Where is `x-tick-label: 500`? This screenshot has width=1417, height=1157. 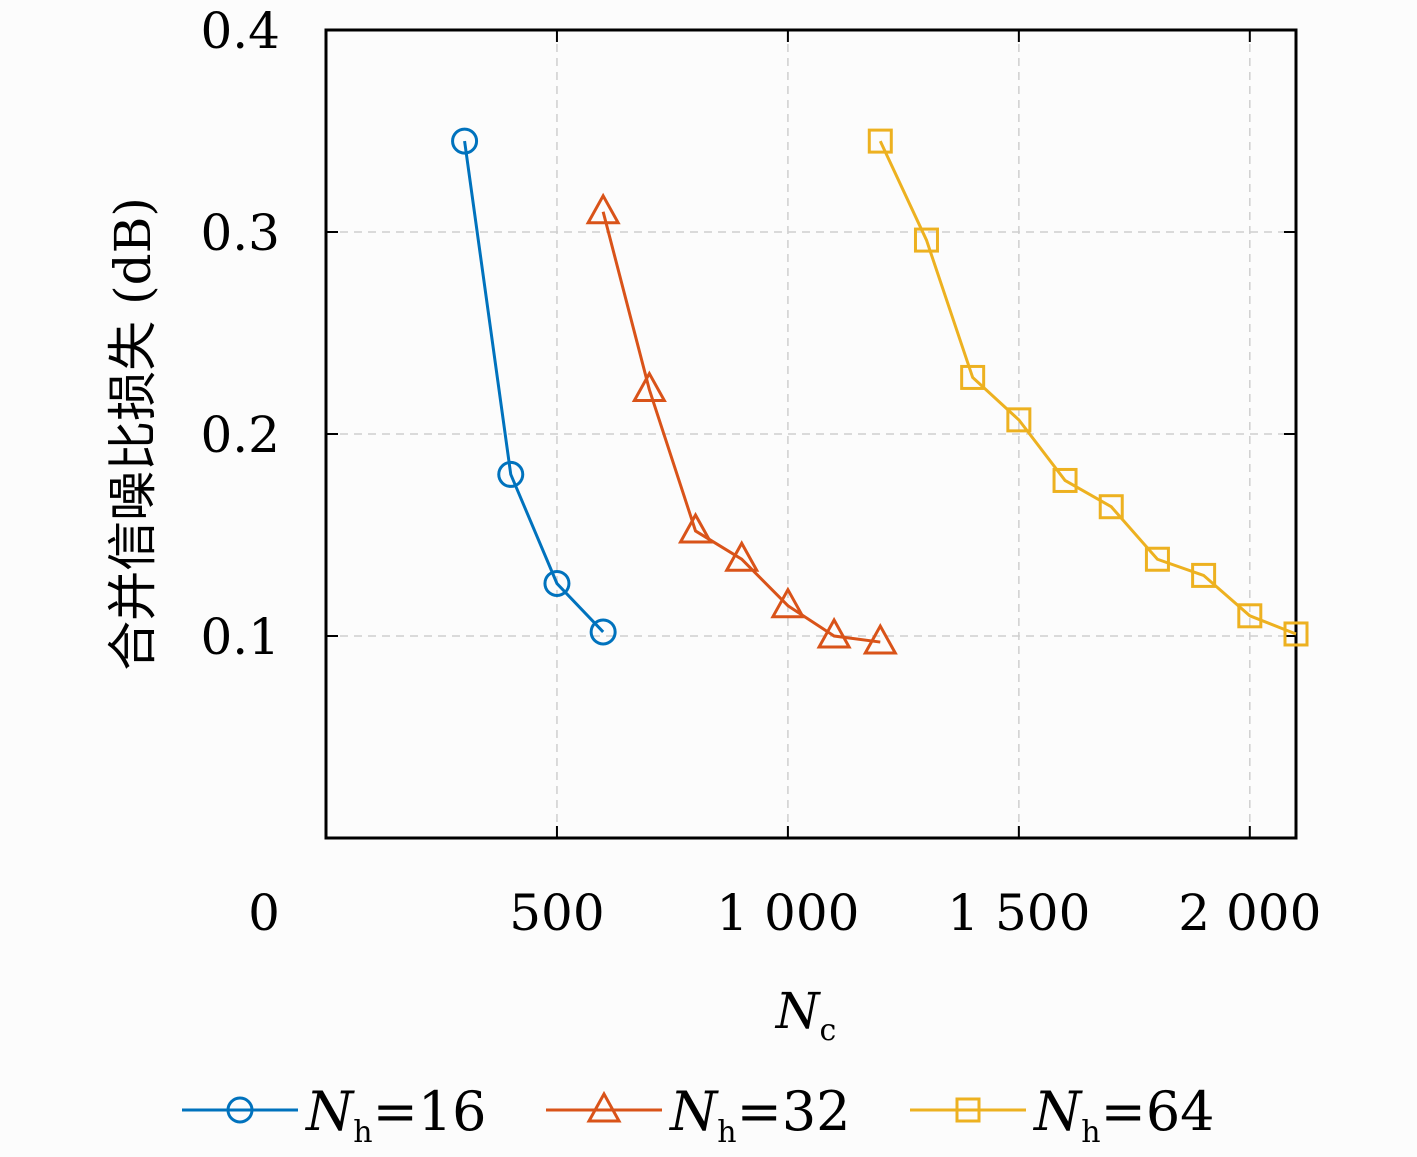
x-tick-label: 500 is located at coordinates (556, 913).